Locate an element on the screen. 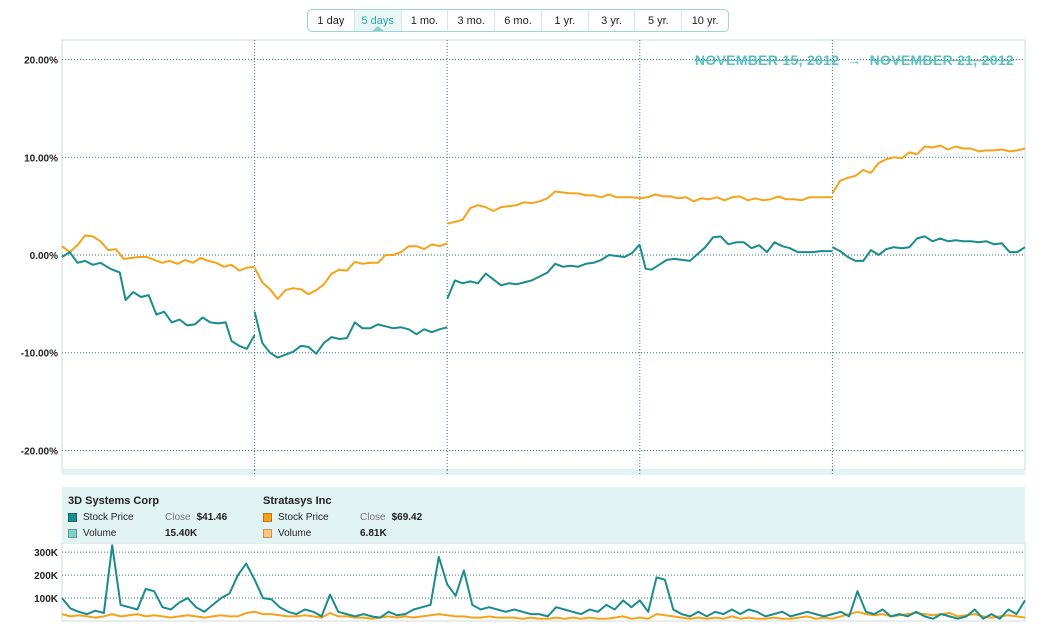 The width and height of the screenshot is (1044, 632). range-button-3-mo: 3 mo. is located at coordinates (472, 20).